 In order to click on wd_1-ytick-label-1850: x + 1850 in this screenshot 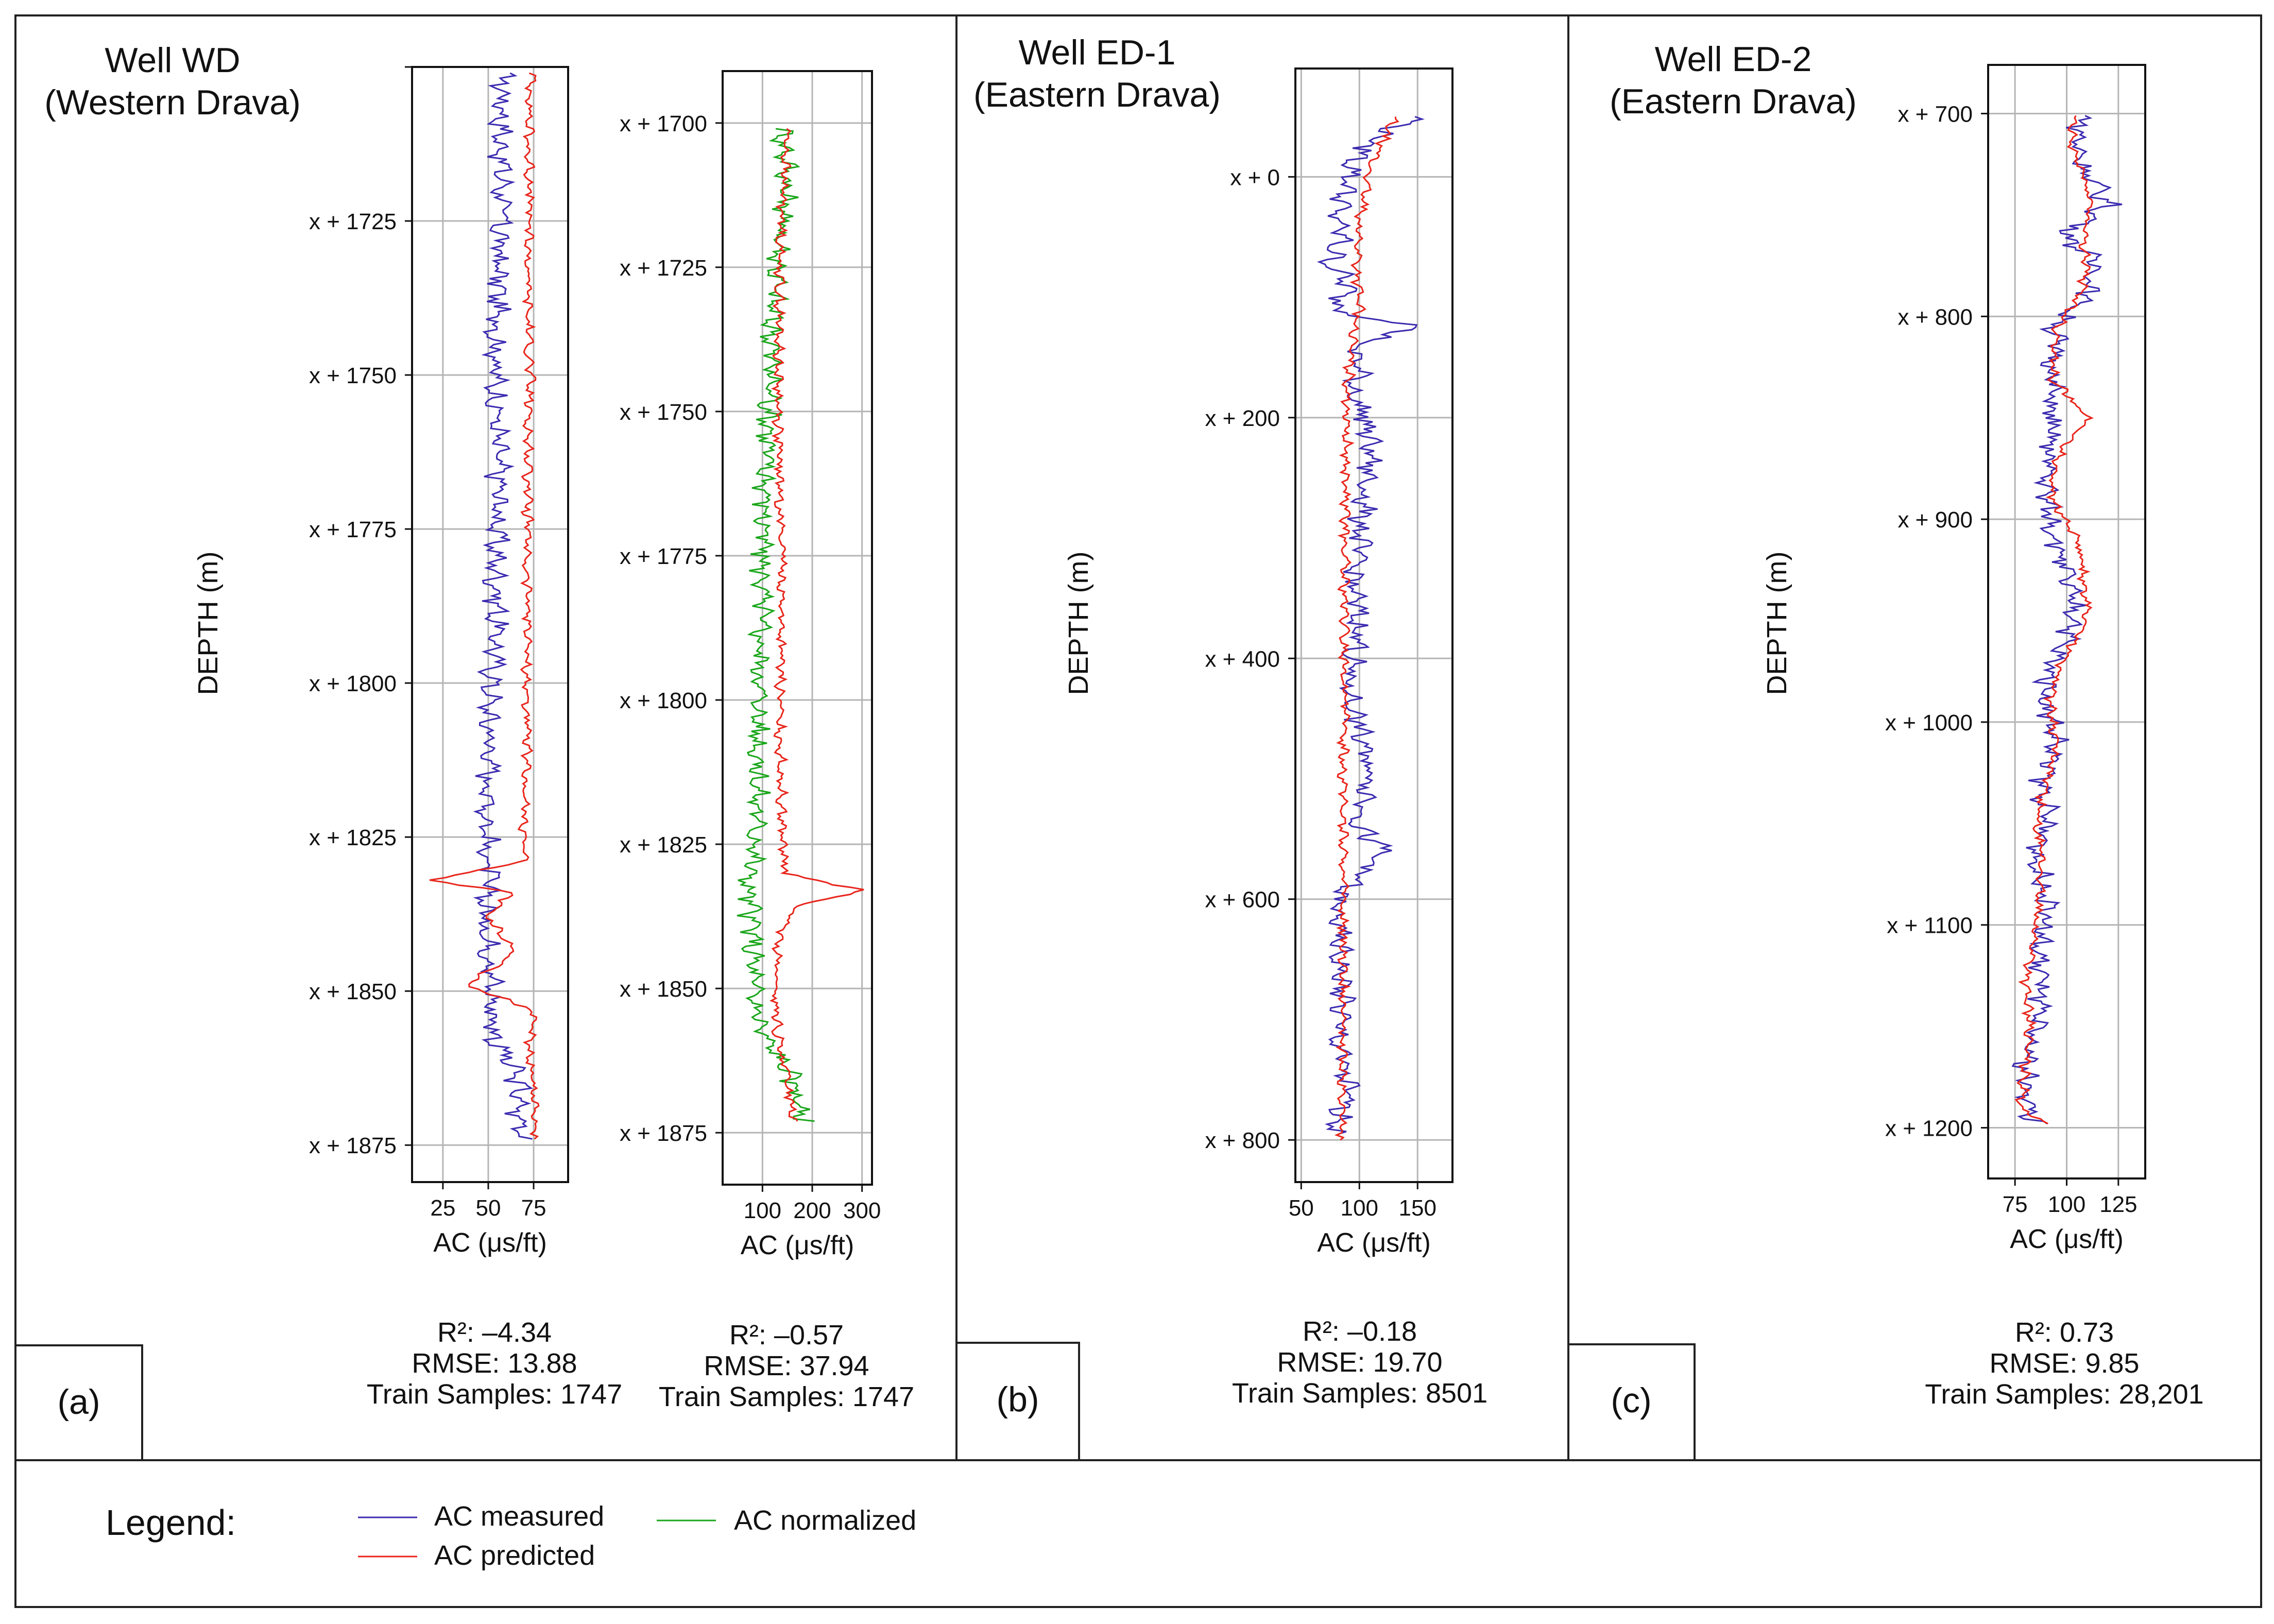, I will do `click(353, 991)`.